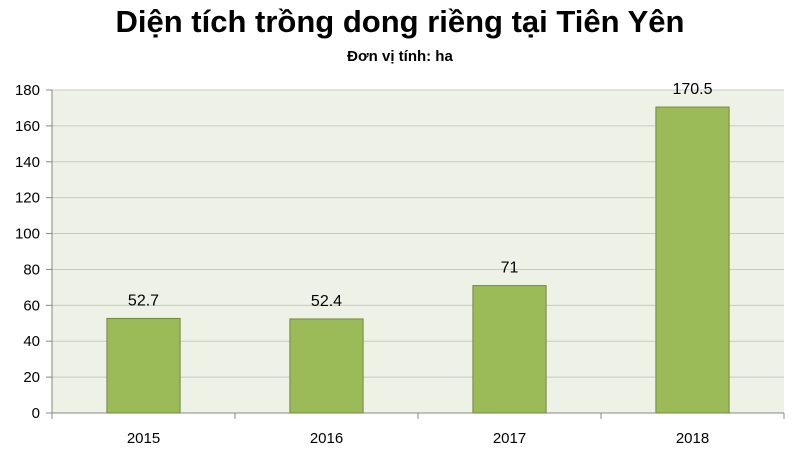 The image size is (800, 450). What do you see at coordinates (326, 301) in the screenshot?
I see `data-label-2016: 52.4` at bounding box center [326, 301].